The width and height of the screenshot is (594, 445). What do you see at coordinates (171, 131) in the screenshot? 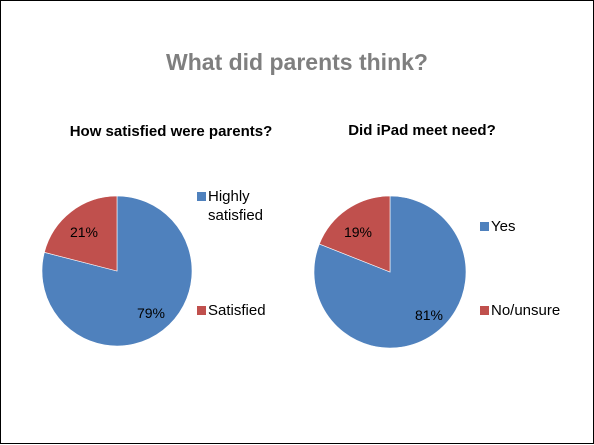
I see `chart-title-satisfaction: How satisfied were parents?` at bounding box center [171, 131].